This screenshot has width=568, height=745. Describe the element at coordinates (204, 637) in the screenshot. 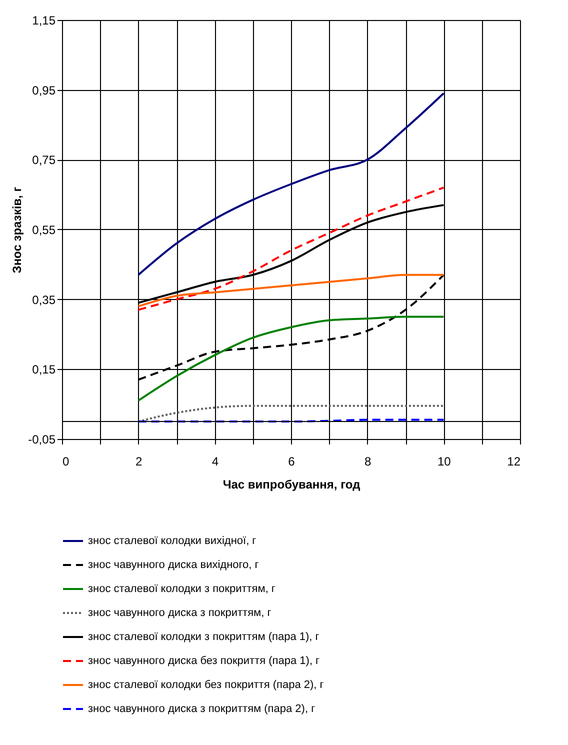

I see `legend-label: знос сталевої колодки з покриттям (пара 1), г` at that location.